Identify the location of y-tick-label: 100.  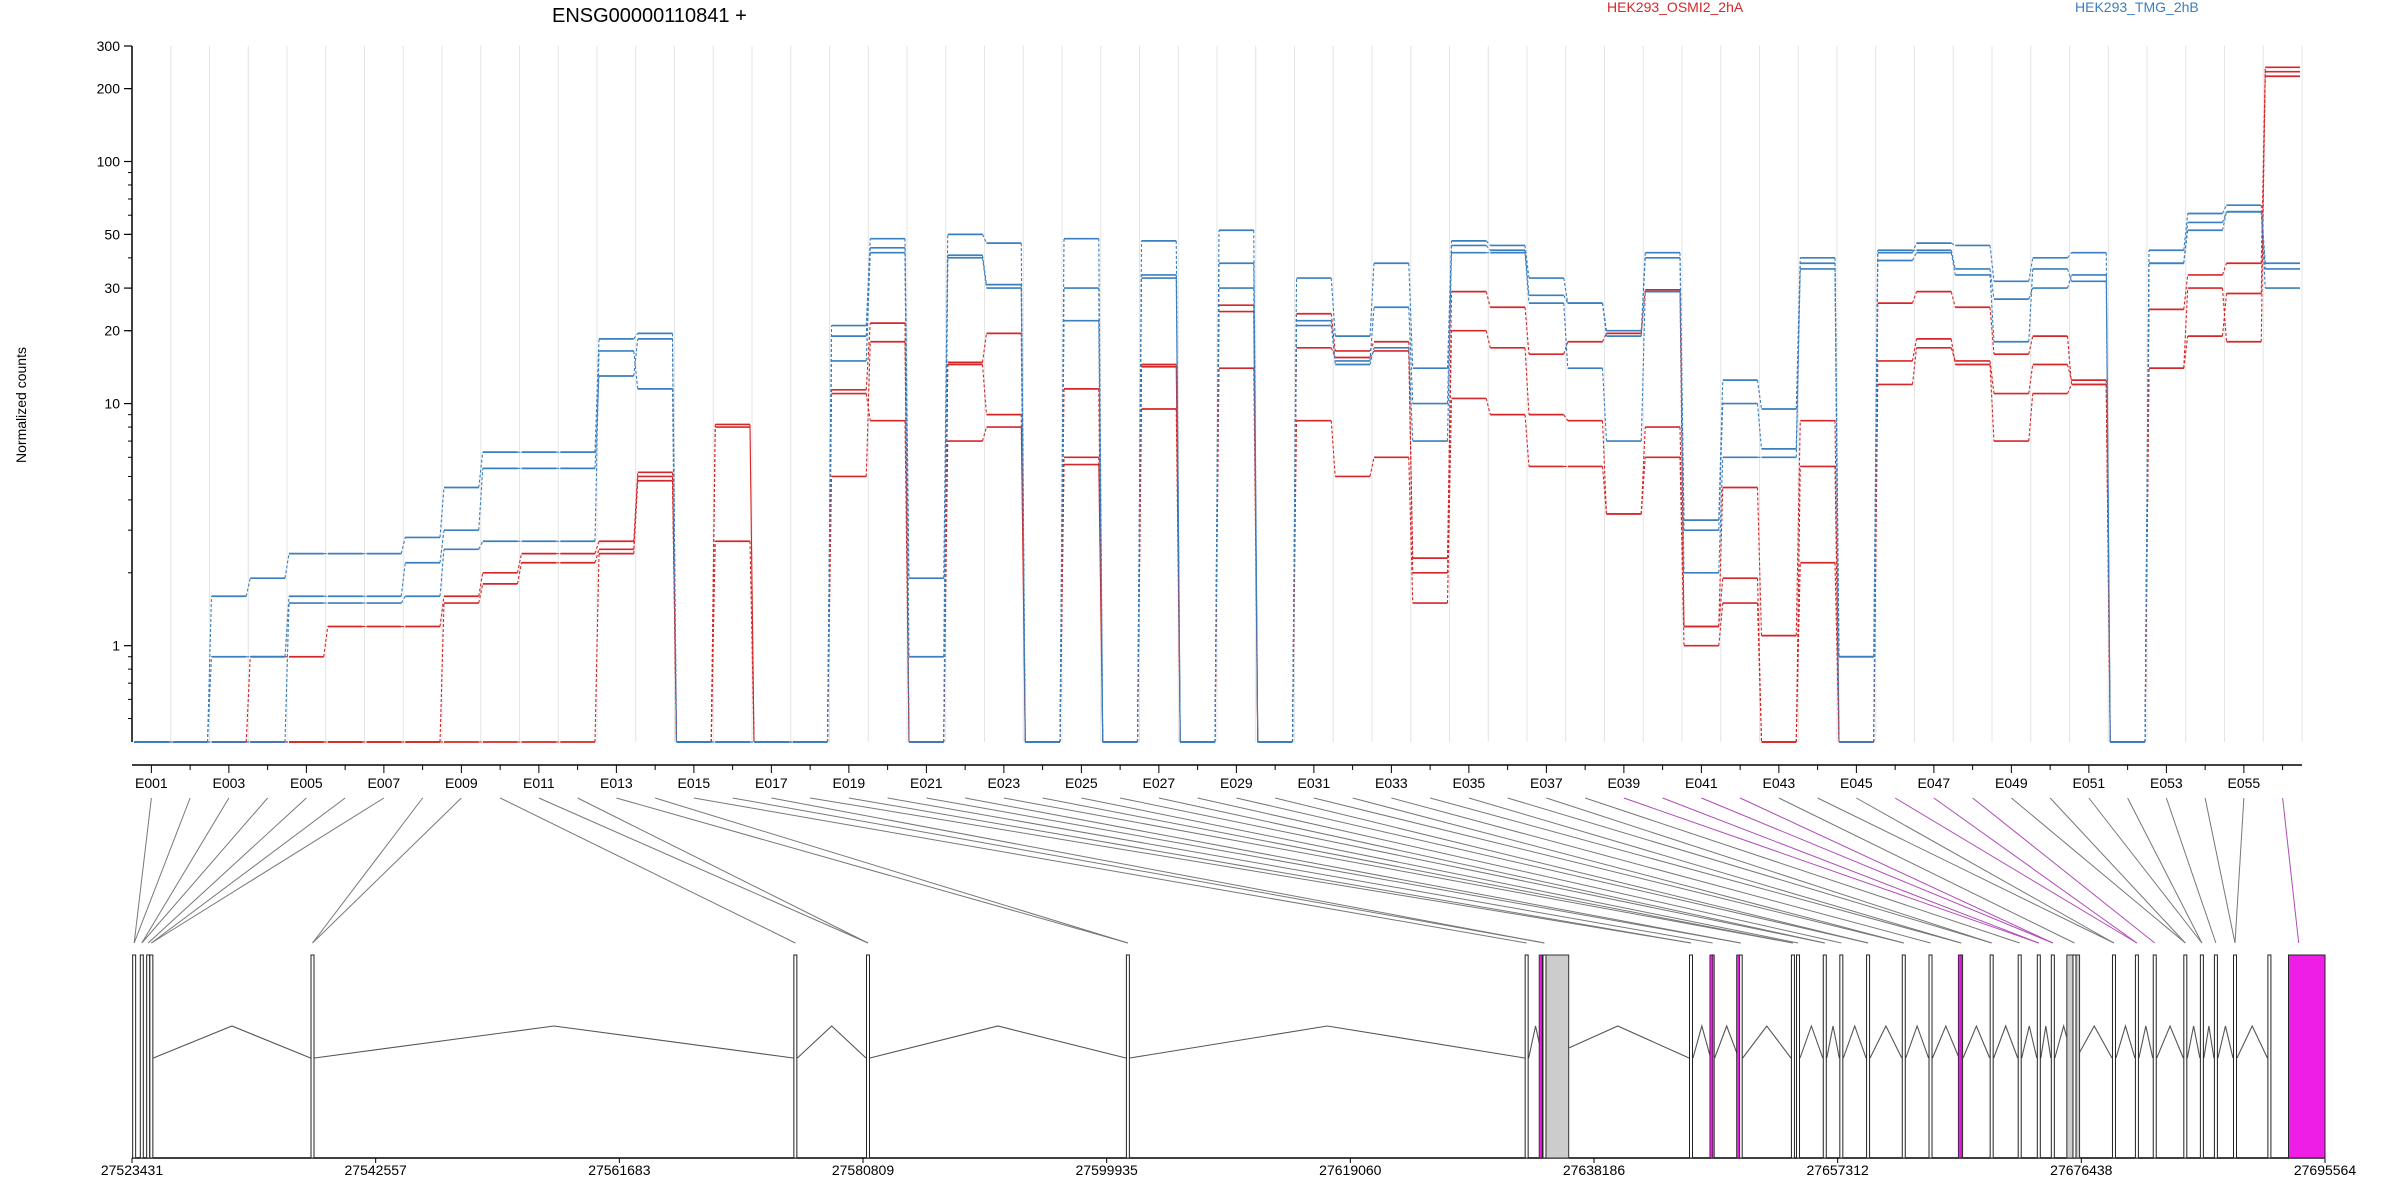
(109, 162).